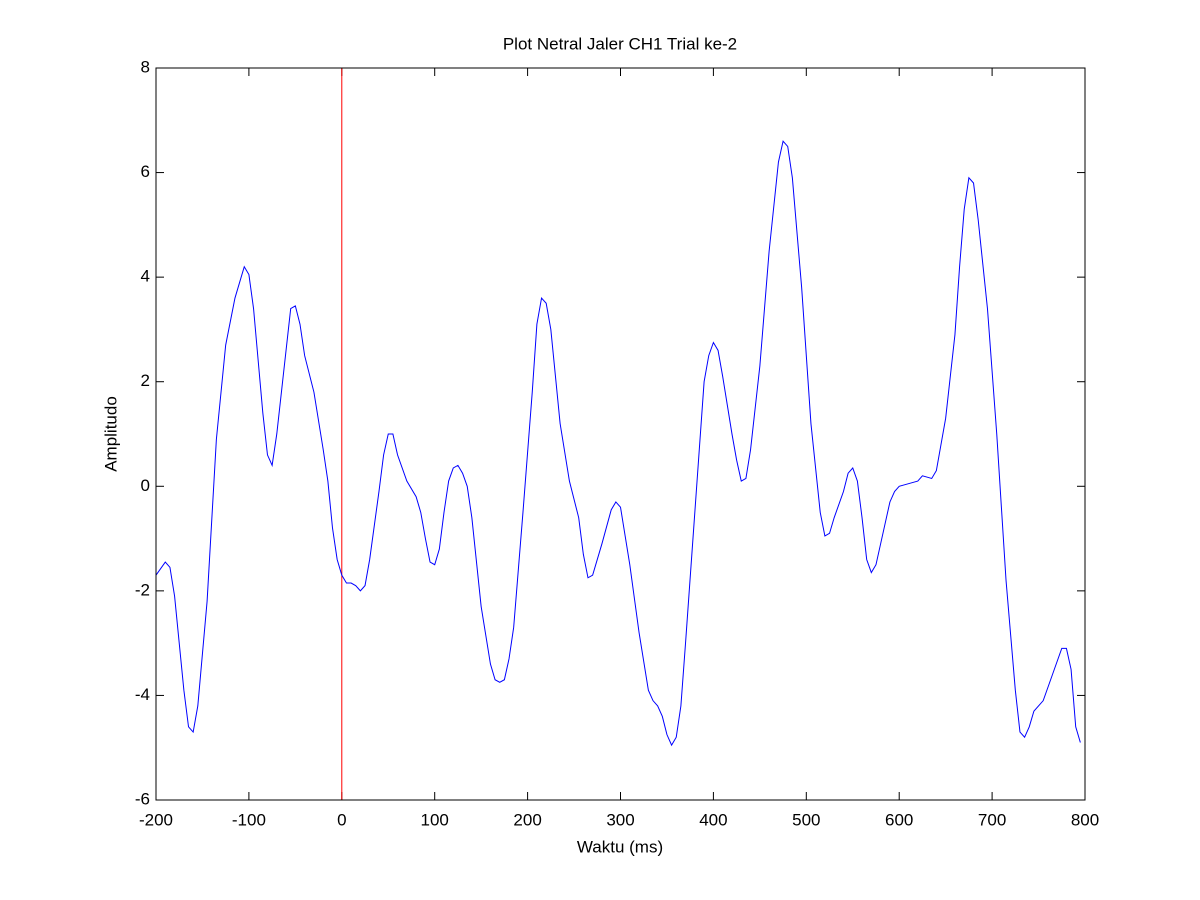 The image size is (1200, 900). Describe the element at coordinates (142, 798) in the screenshot. I see `y-tick-label: -6` at that location.